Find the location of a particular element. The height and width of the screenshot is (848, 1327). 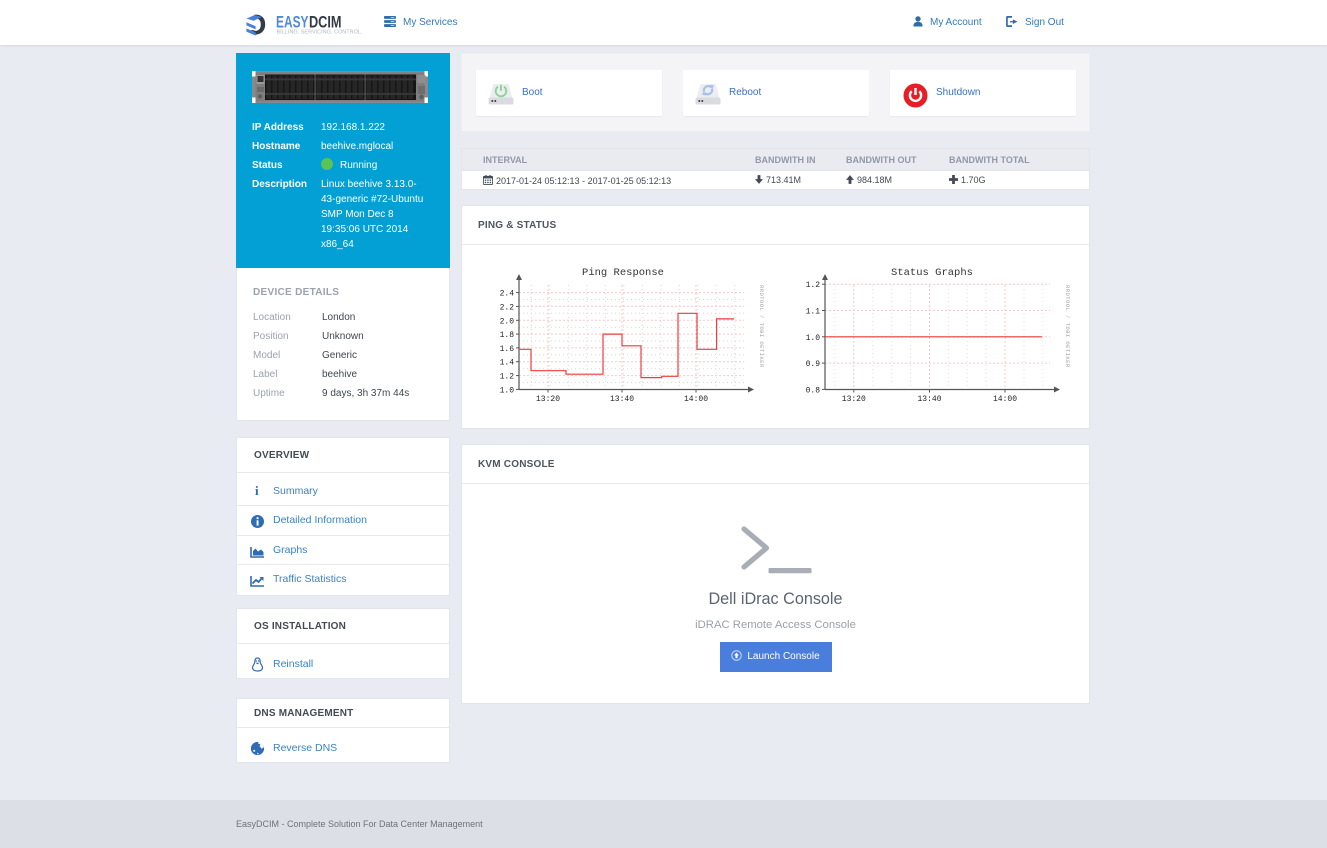

svg-text: Status Graphs is located at coordinates (932, 273).